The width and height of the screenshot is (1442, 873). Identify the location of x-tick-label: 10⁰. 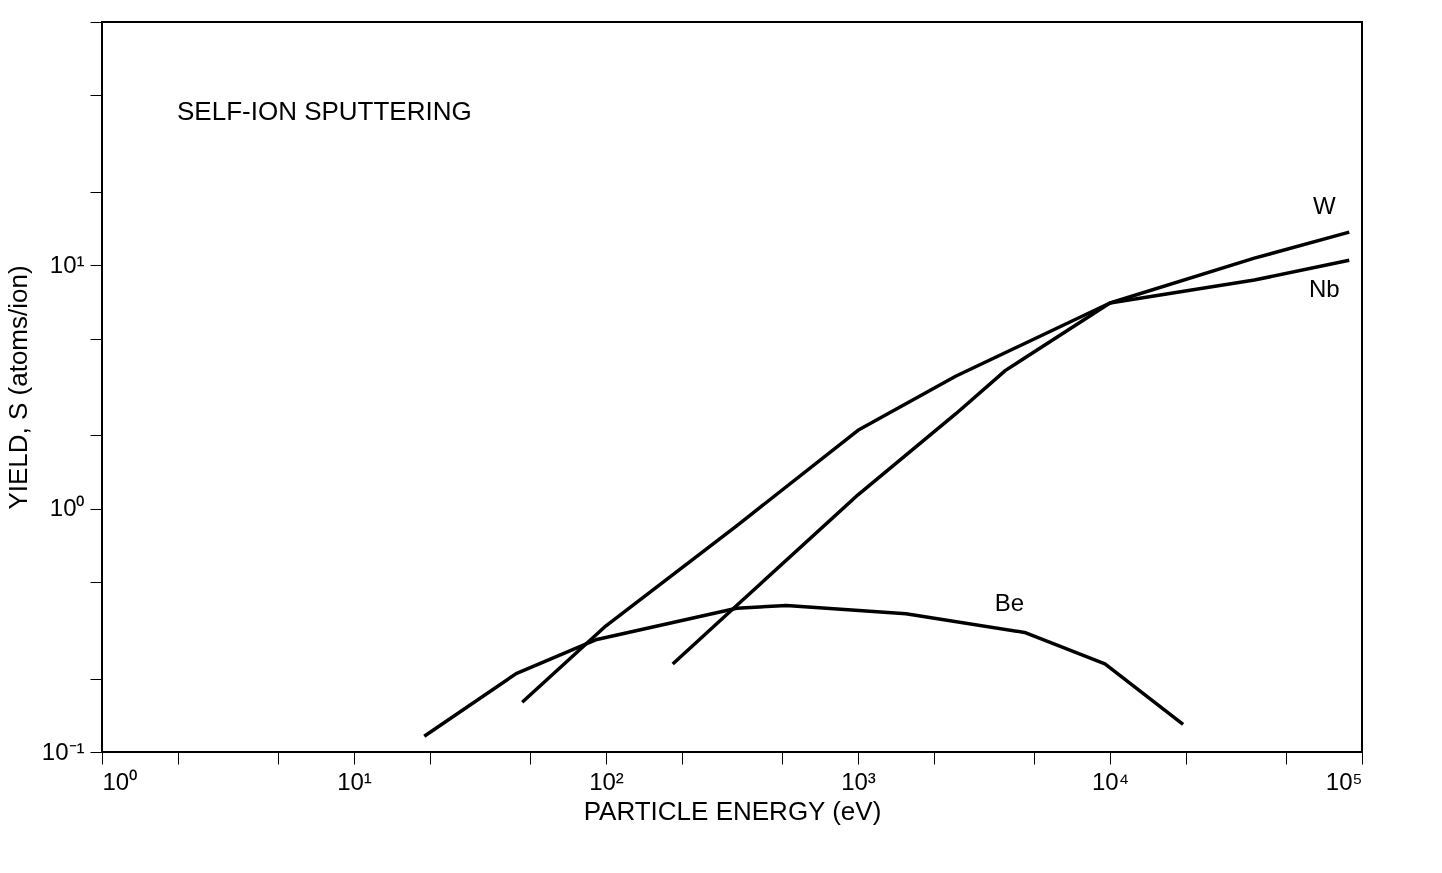
(120, 781).